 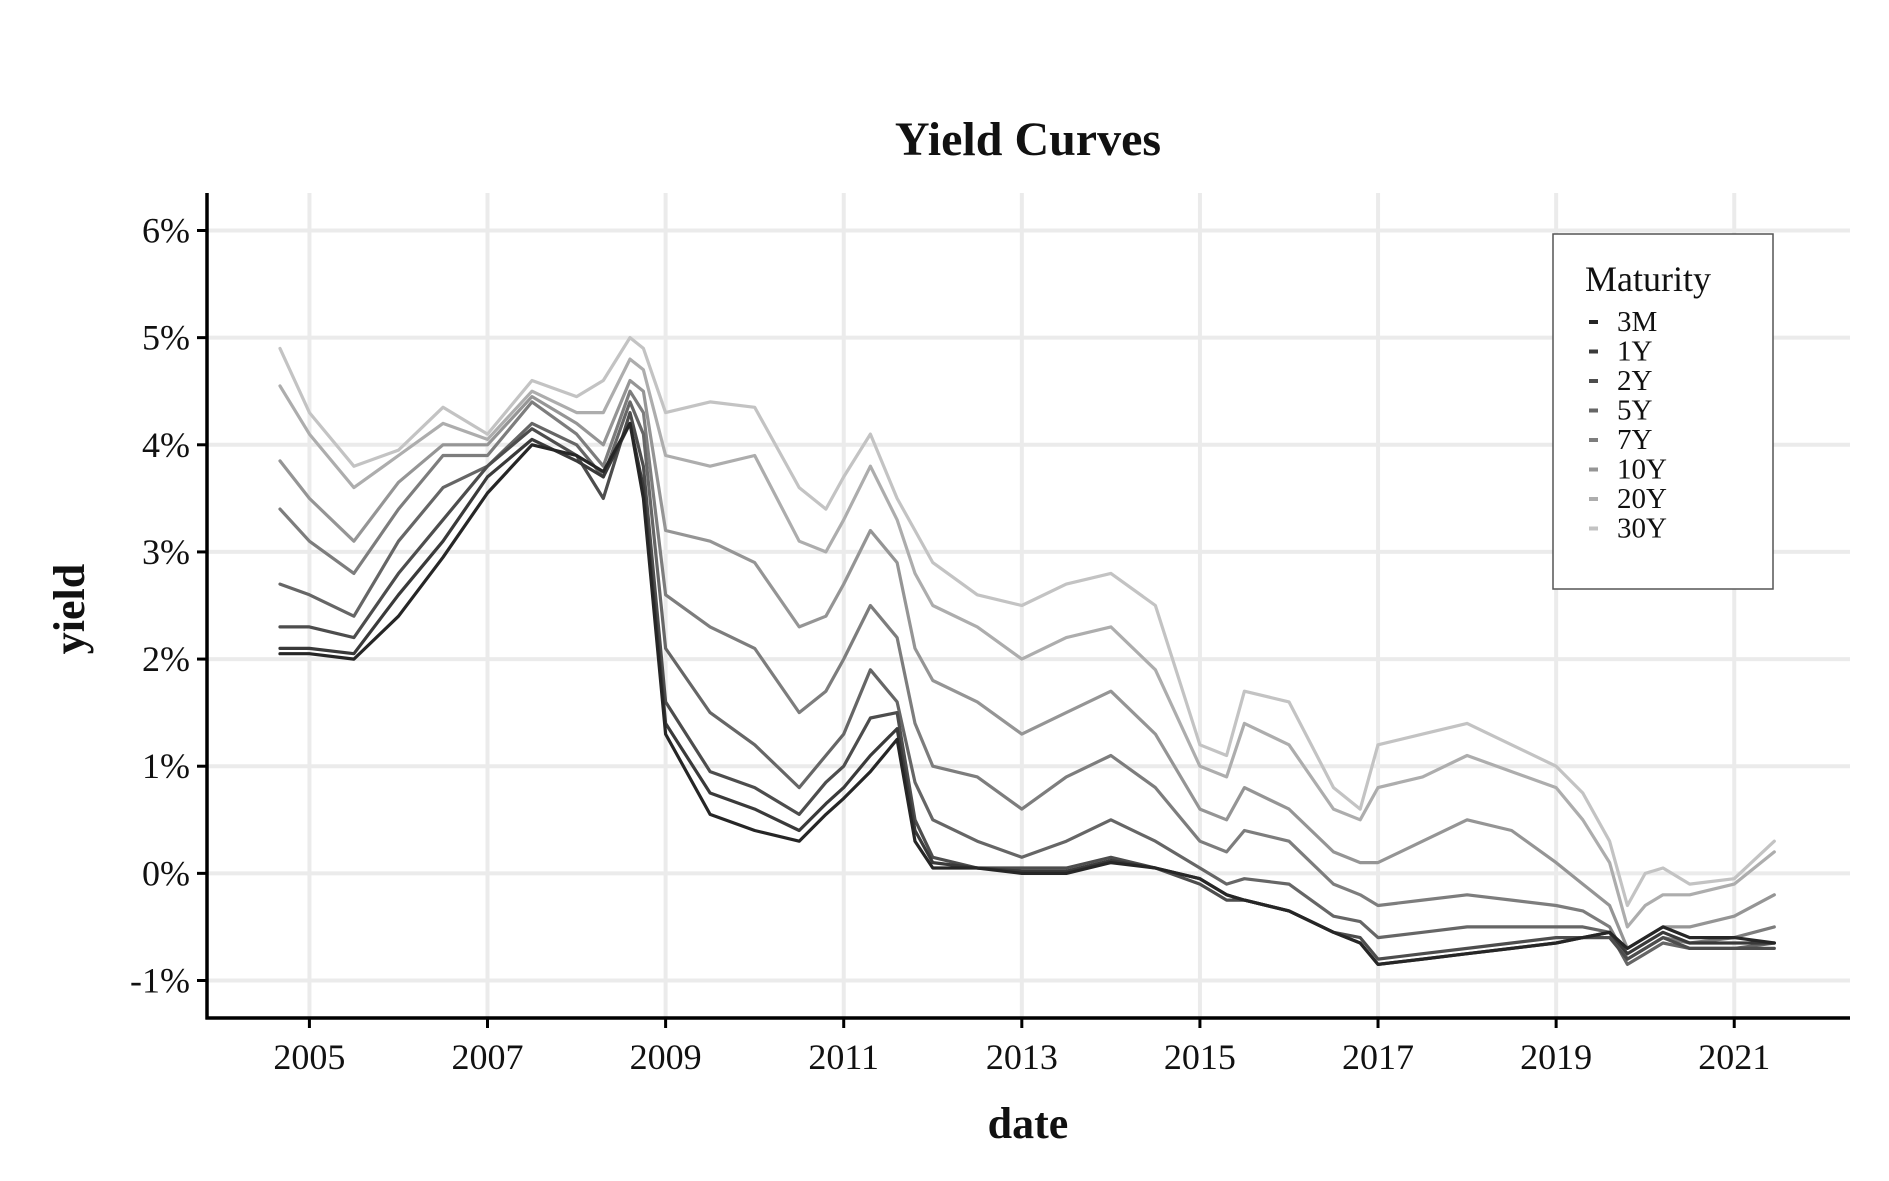 I want to click on y-tick-label-1: 1%, so click(x=166, y=766).